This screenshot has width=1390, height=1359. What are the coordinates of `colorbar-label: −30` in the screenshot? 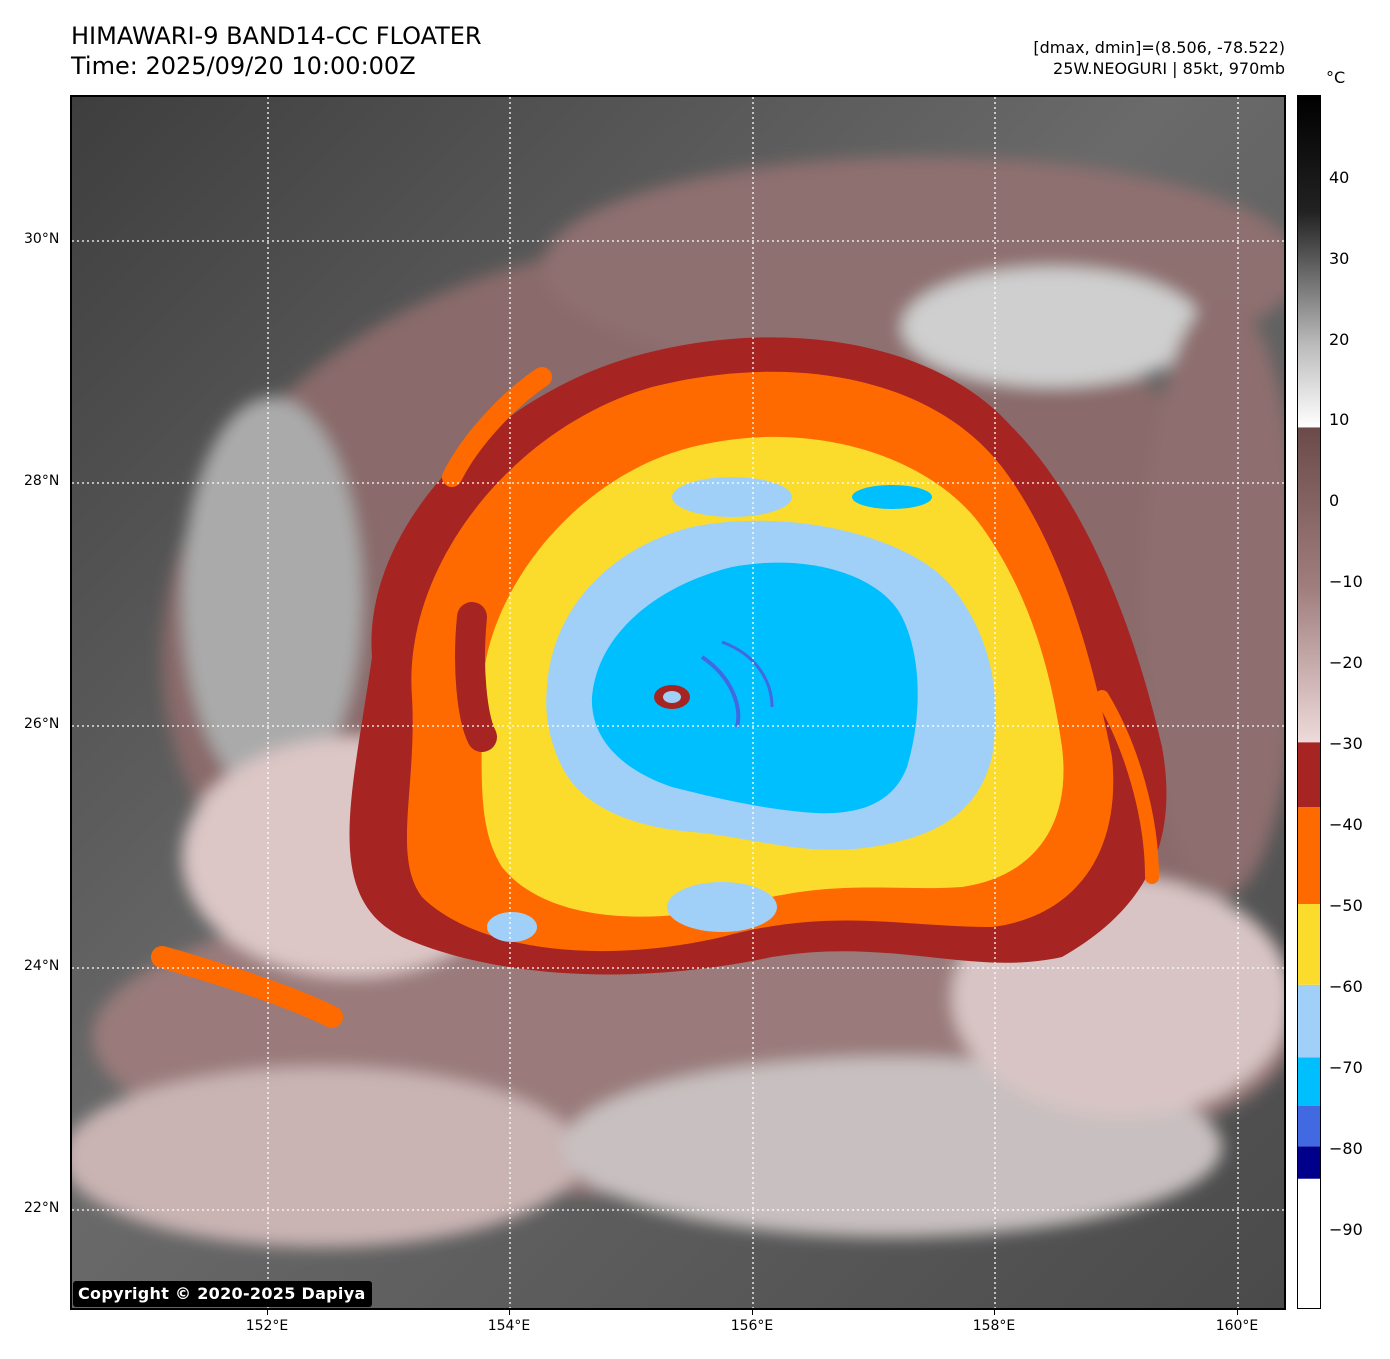 It's located at (1346, 743).